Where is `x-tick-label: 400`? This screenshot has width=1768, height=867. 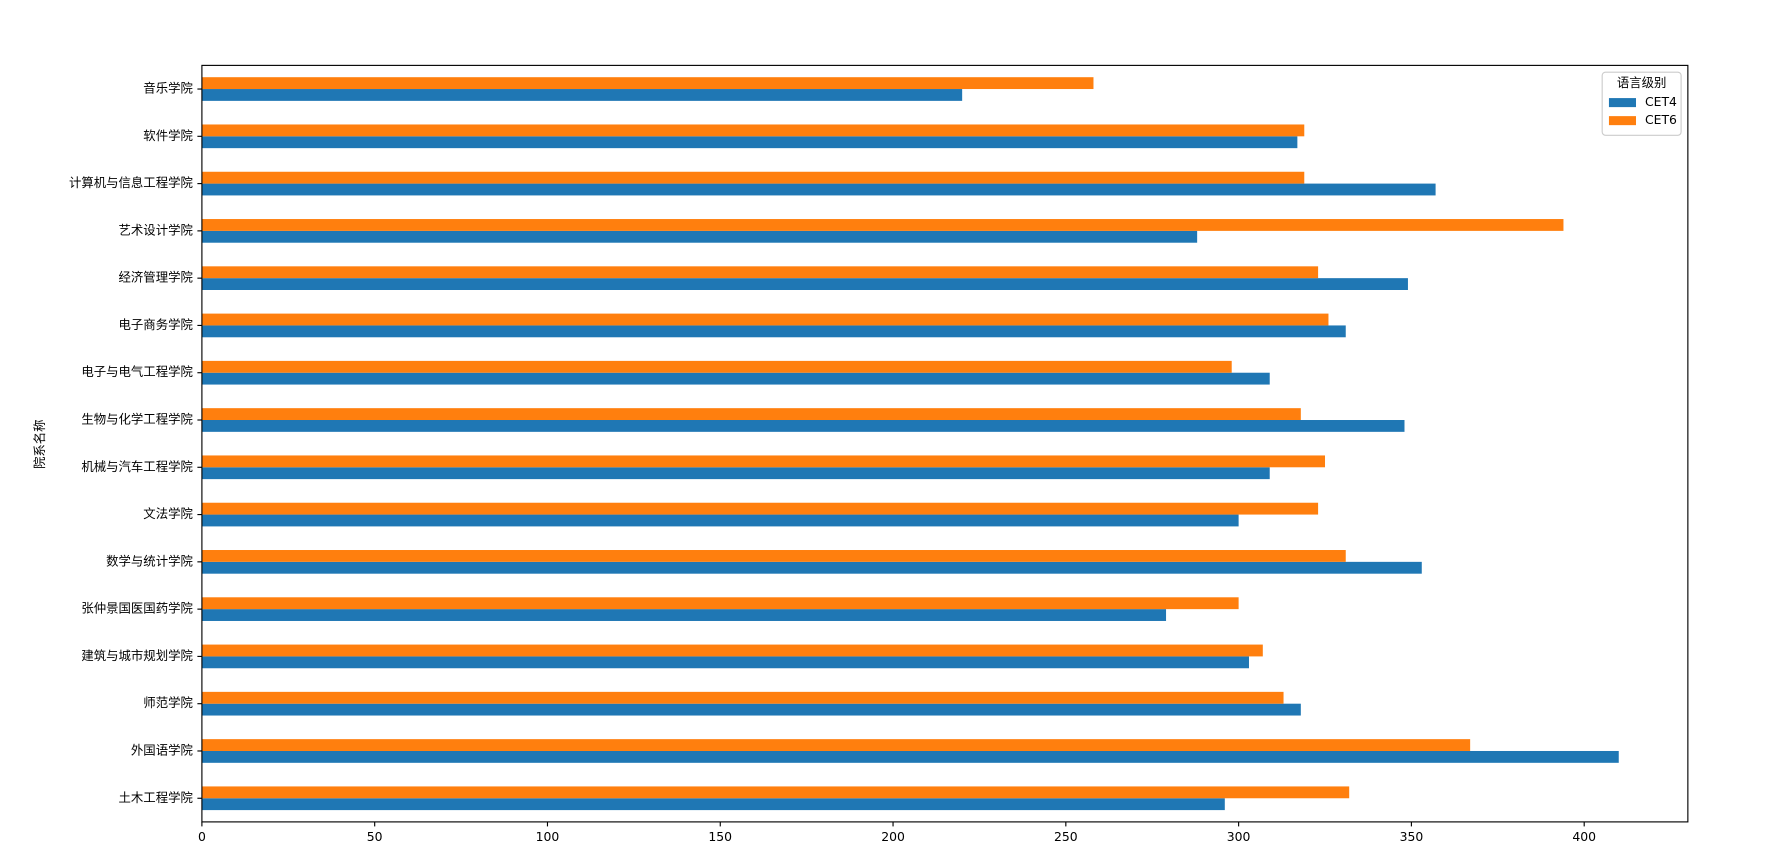
x-tick-label: 400 is located at coordinates (1584, 836).